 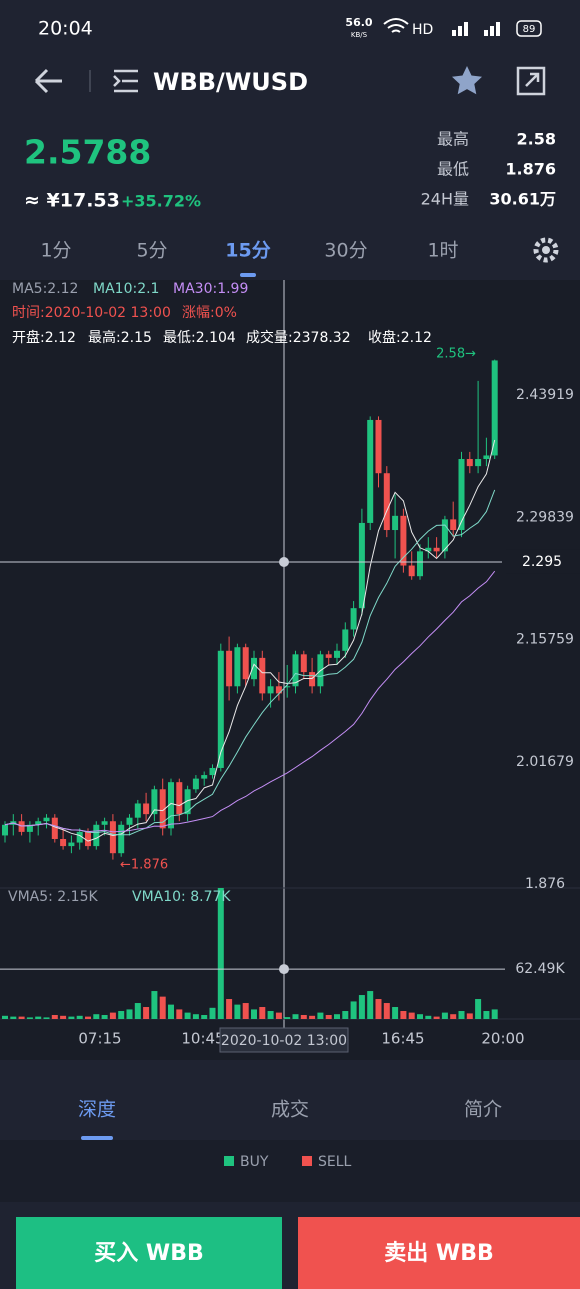 I want to click on sell-button, so click(x=439, y=1253).